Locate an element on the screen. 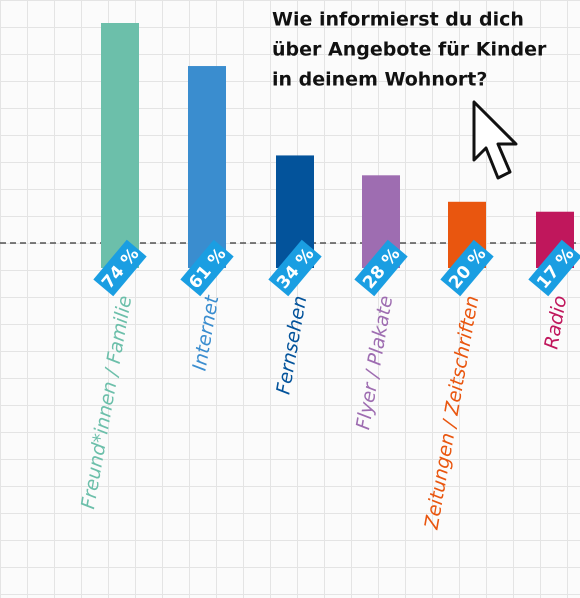  category-label: Radio is located at coordinates (555, 322).